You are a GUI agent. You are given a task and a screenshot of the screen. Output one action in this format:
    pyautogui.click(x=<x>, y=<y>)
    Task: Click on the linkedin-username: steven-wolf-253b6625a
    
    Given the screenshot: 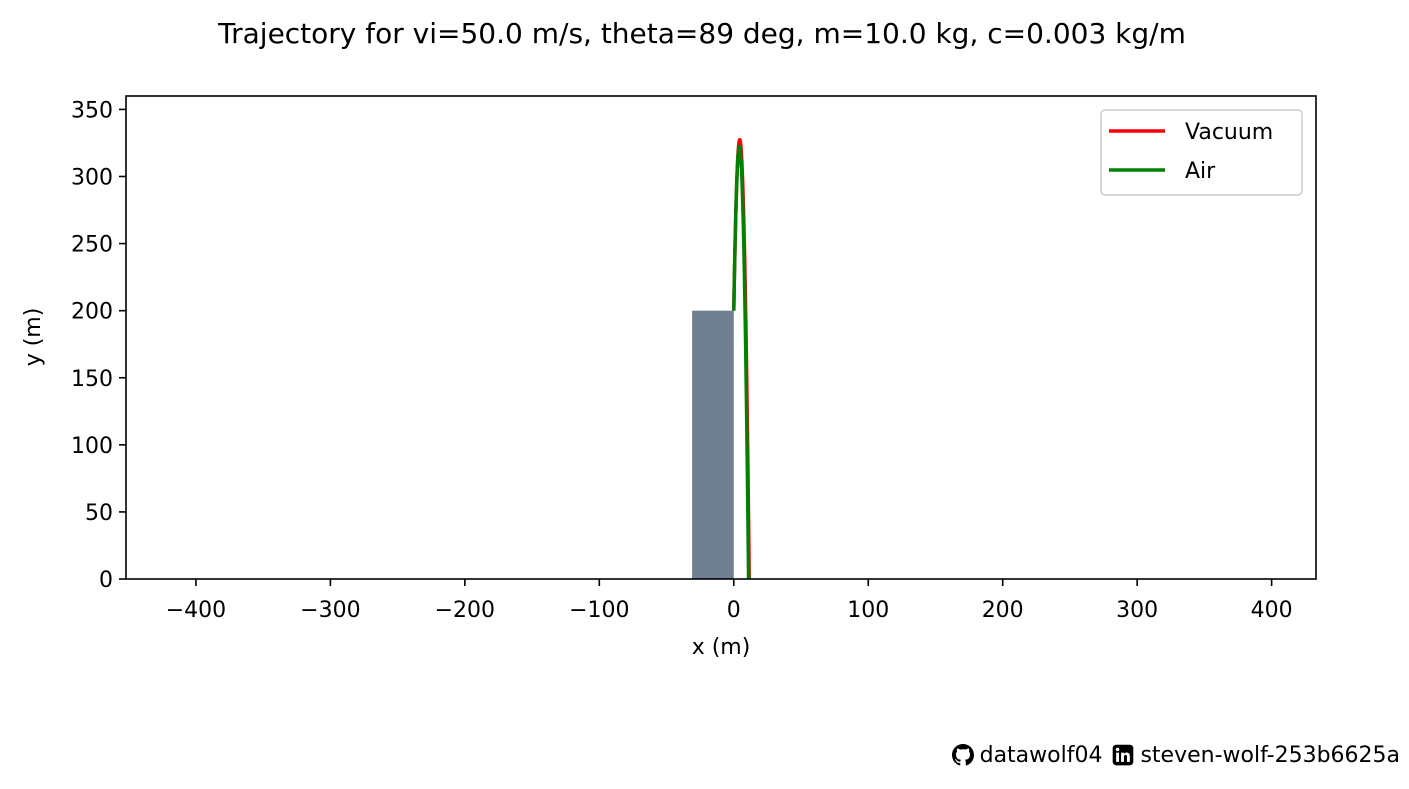 What is the action you would take?
    pyautogui.click(x=1270, y=755)
    